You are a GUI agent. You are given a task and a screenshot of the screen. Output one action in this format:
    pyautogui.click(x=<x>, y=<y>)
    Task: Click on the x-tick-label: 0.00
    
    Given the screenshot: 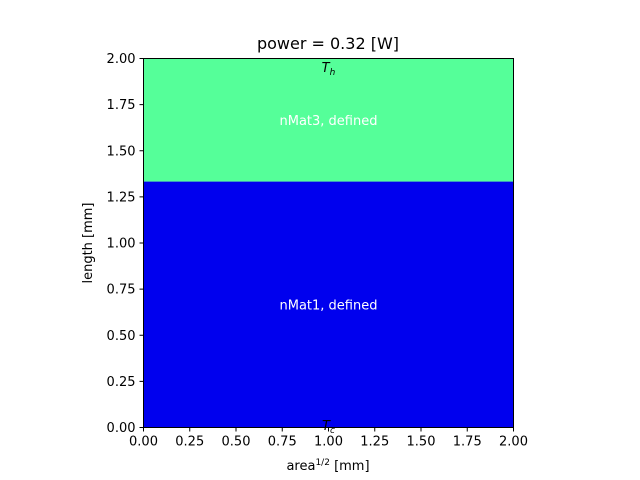 What is the action you would take?
    pyautogui.click(x=143, y=442)
    